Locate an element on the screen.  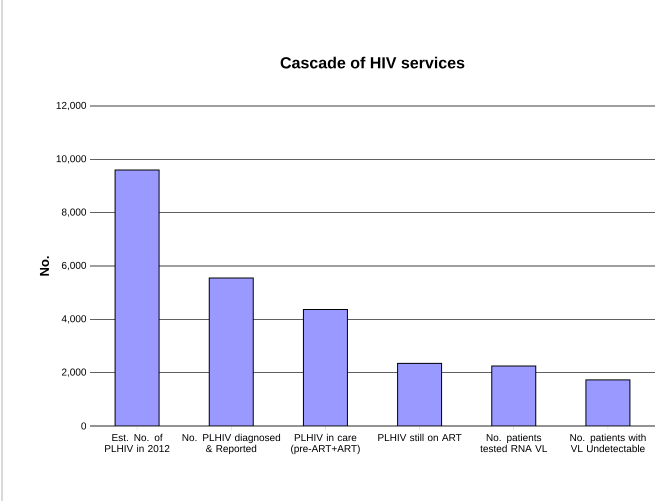
x-tick-label: No. patients with VL Undetectable is located at coordinates (608, 443).